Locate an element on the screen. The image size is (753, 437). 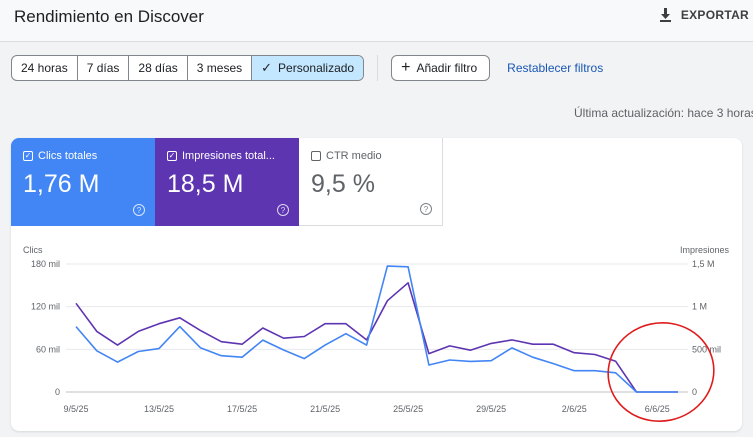
metric-label: CTR medio is located at coordinates (354, 156).